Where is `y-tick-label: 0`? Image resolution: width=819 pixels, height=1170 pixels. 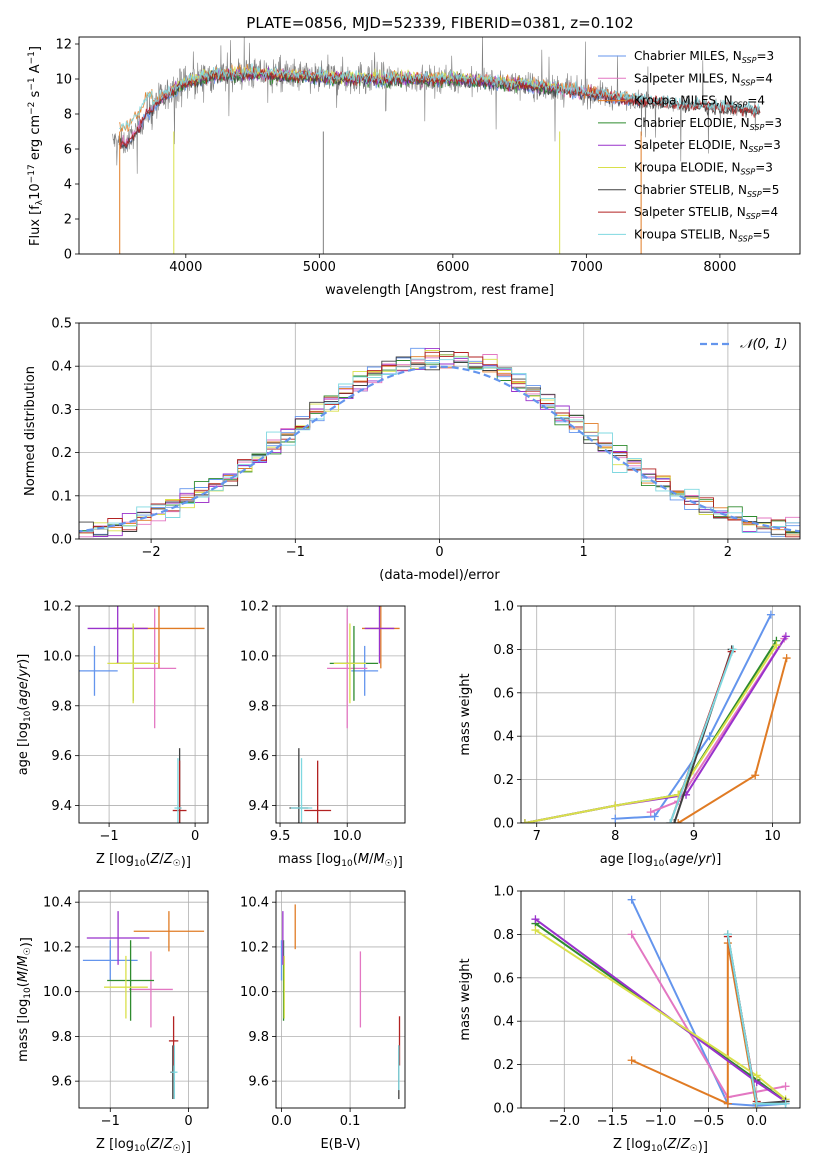
y-tick-label: 0 is located at coordinates (68, 255).